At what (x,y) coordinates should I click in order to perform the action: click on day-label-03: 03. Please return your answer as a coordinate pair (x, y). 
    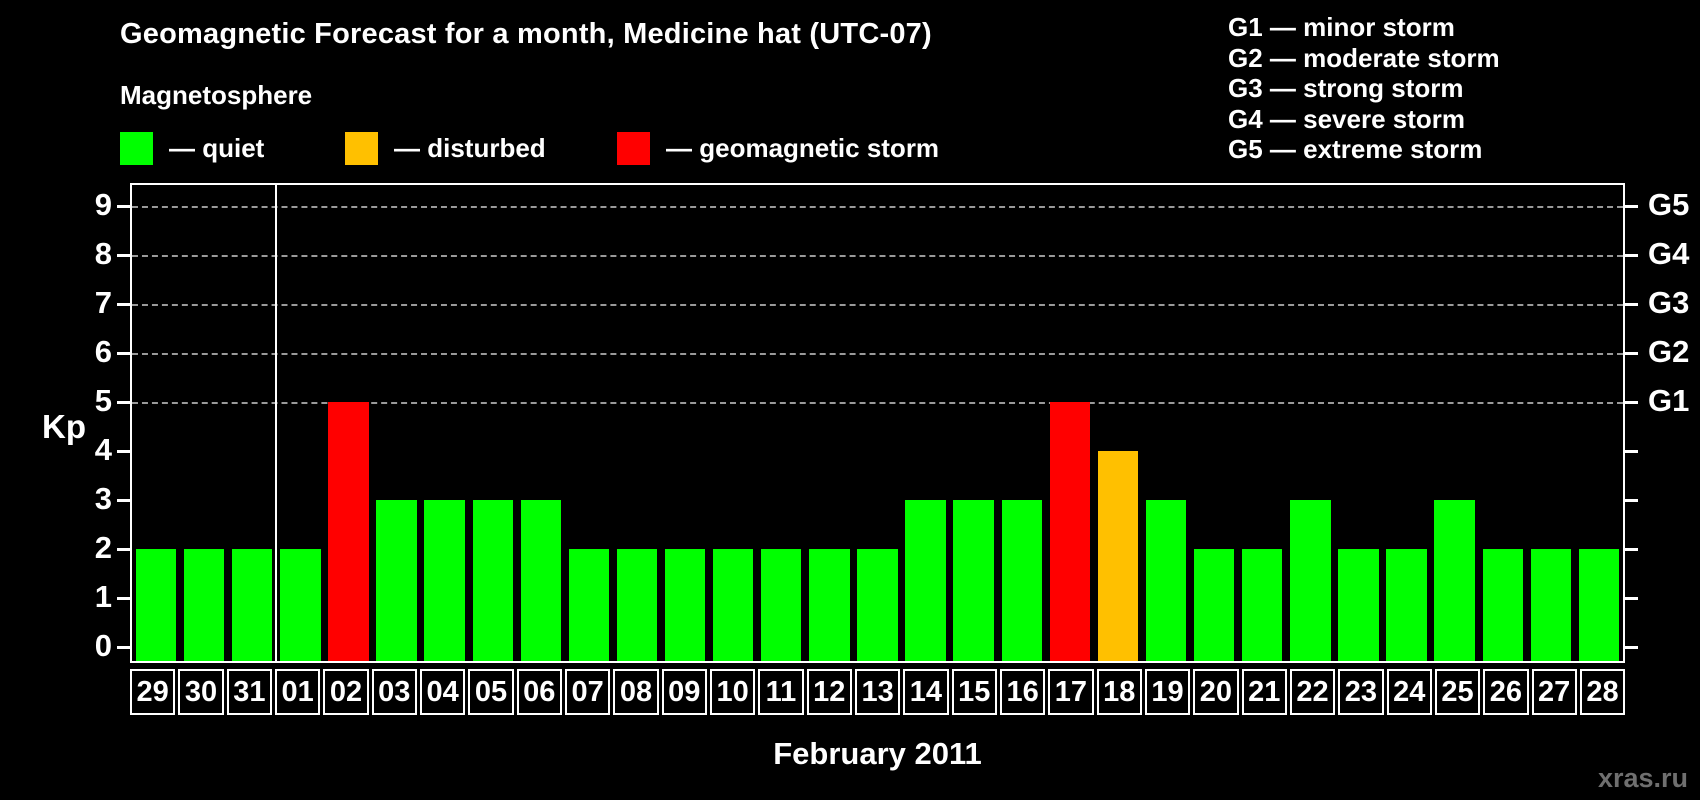
    Looking at the image, I should click on (394, 692).